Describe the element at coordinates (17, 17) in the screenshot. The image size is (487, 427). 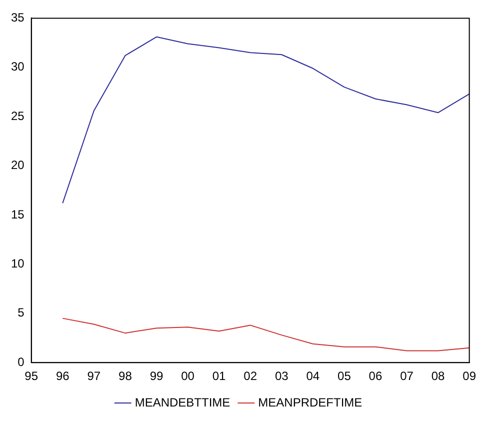
I see `y-tick-label: 35` at that location.